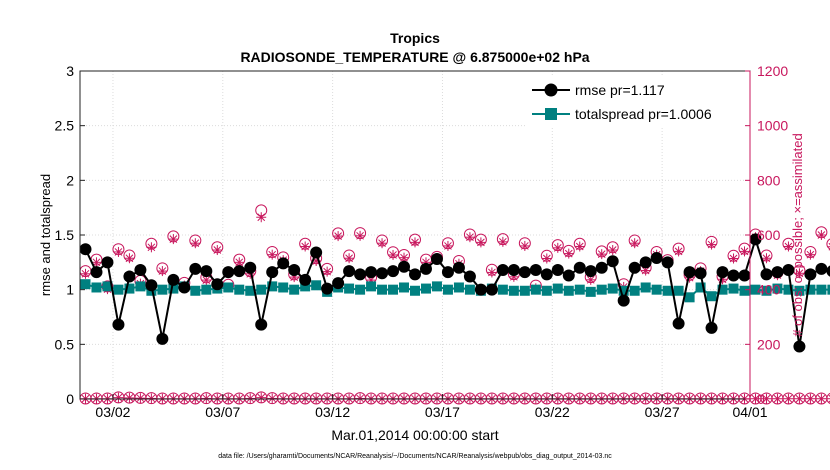  I want to click on legend-marker-rmse, so click(551, 90).